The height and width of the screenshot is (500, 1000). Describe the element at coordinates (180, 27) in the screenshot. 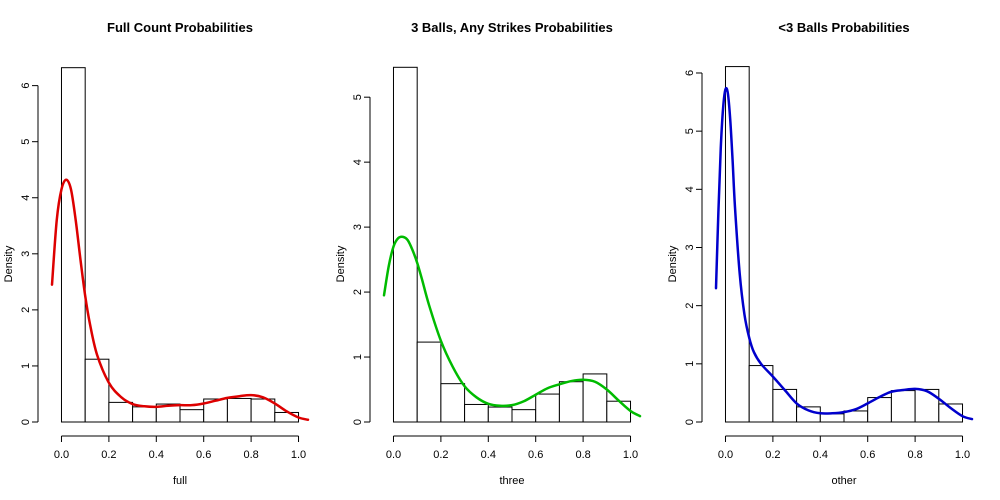

I see `chart-title: Full Count Probabilities` at that location.